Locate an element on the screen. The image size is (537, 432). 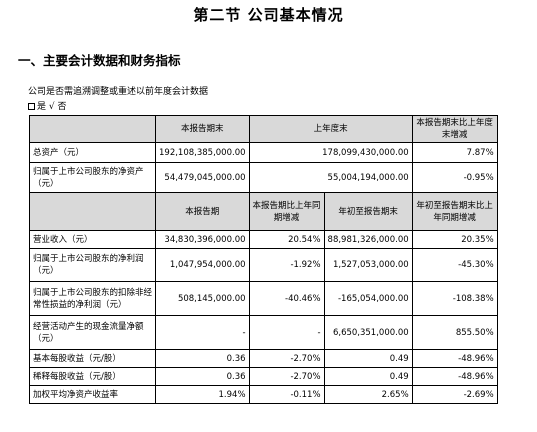
cell-period-change: - is located at coordinates (286, 332).